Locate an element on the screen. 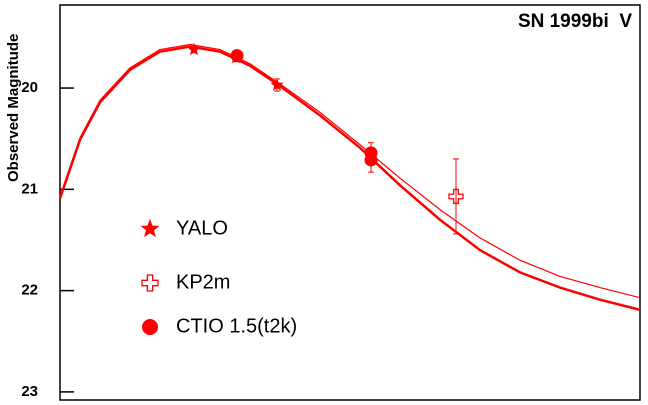 This screenshot has width=648, height=405. y-tick-label: 23 is located at coordinates (29, 391).